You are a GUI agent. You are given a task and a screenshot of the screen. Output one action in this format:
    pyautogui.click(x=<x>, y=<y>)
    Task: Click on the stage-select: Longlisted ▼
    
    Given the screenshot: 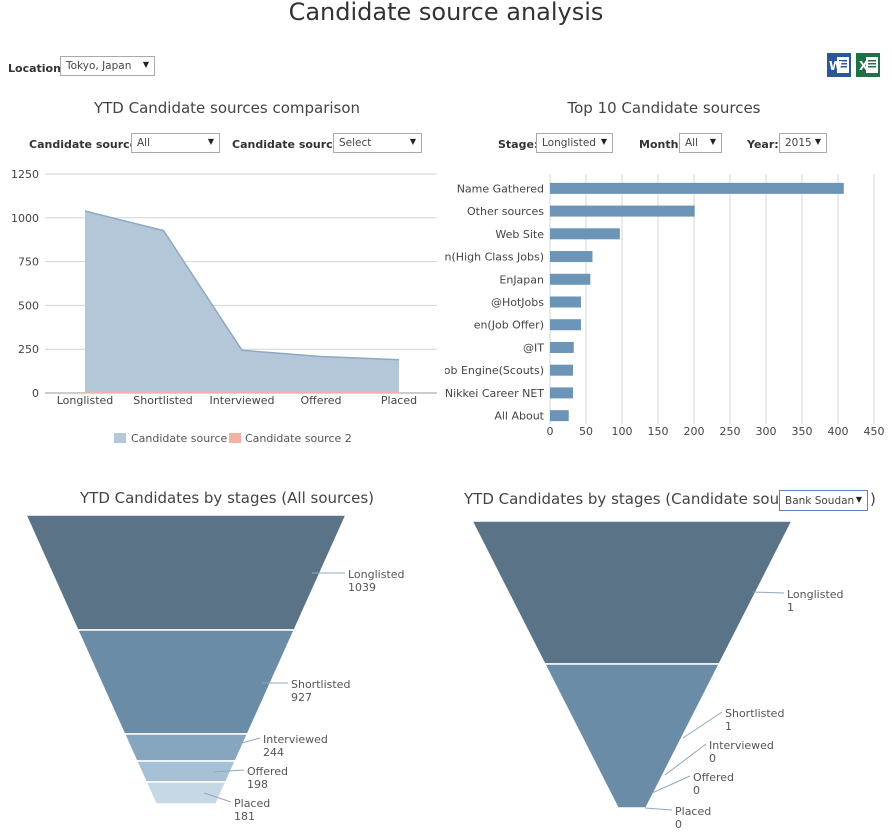 What is the action you would take?
    pyautogui.click(x=574, y=143)
    